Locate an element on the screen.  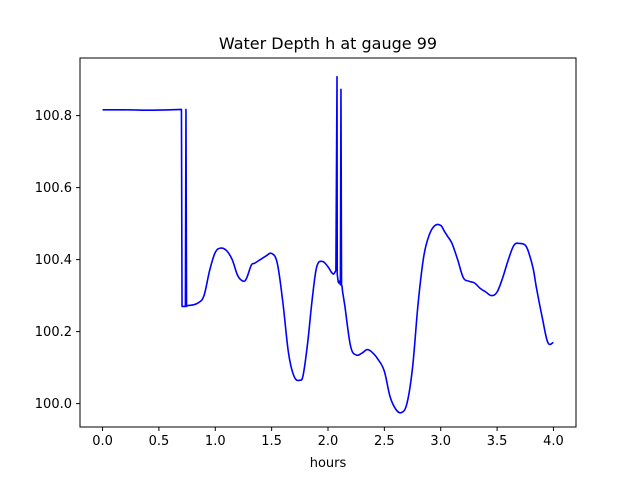
x-tick-label: 3.5 is located at coordinates (497, 441).